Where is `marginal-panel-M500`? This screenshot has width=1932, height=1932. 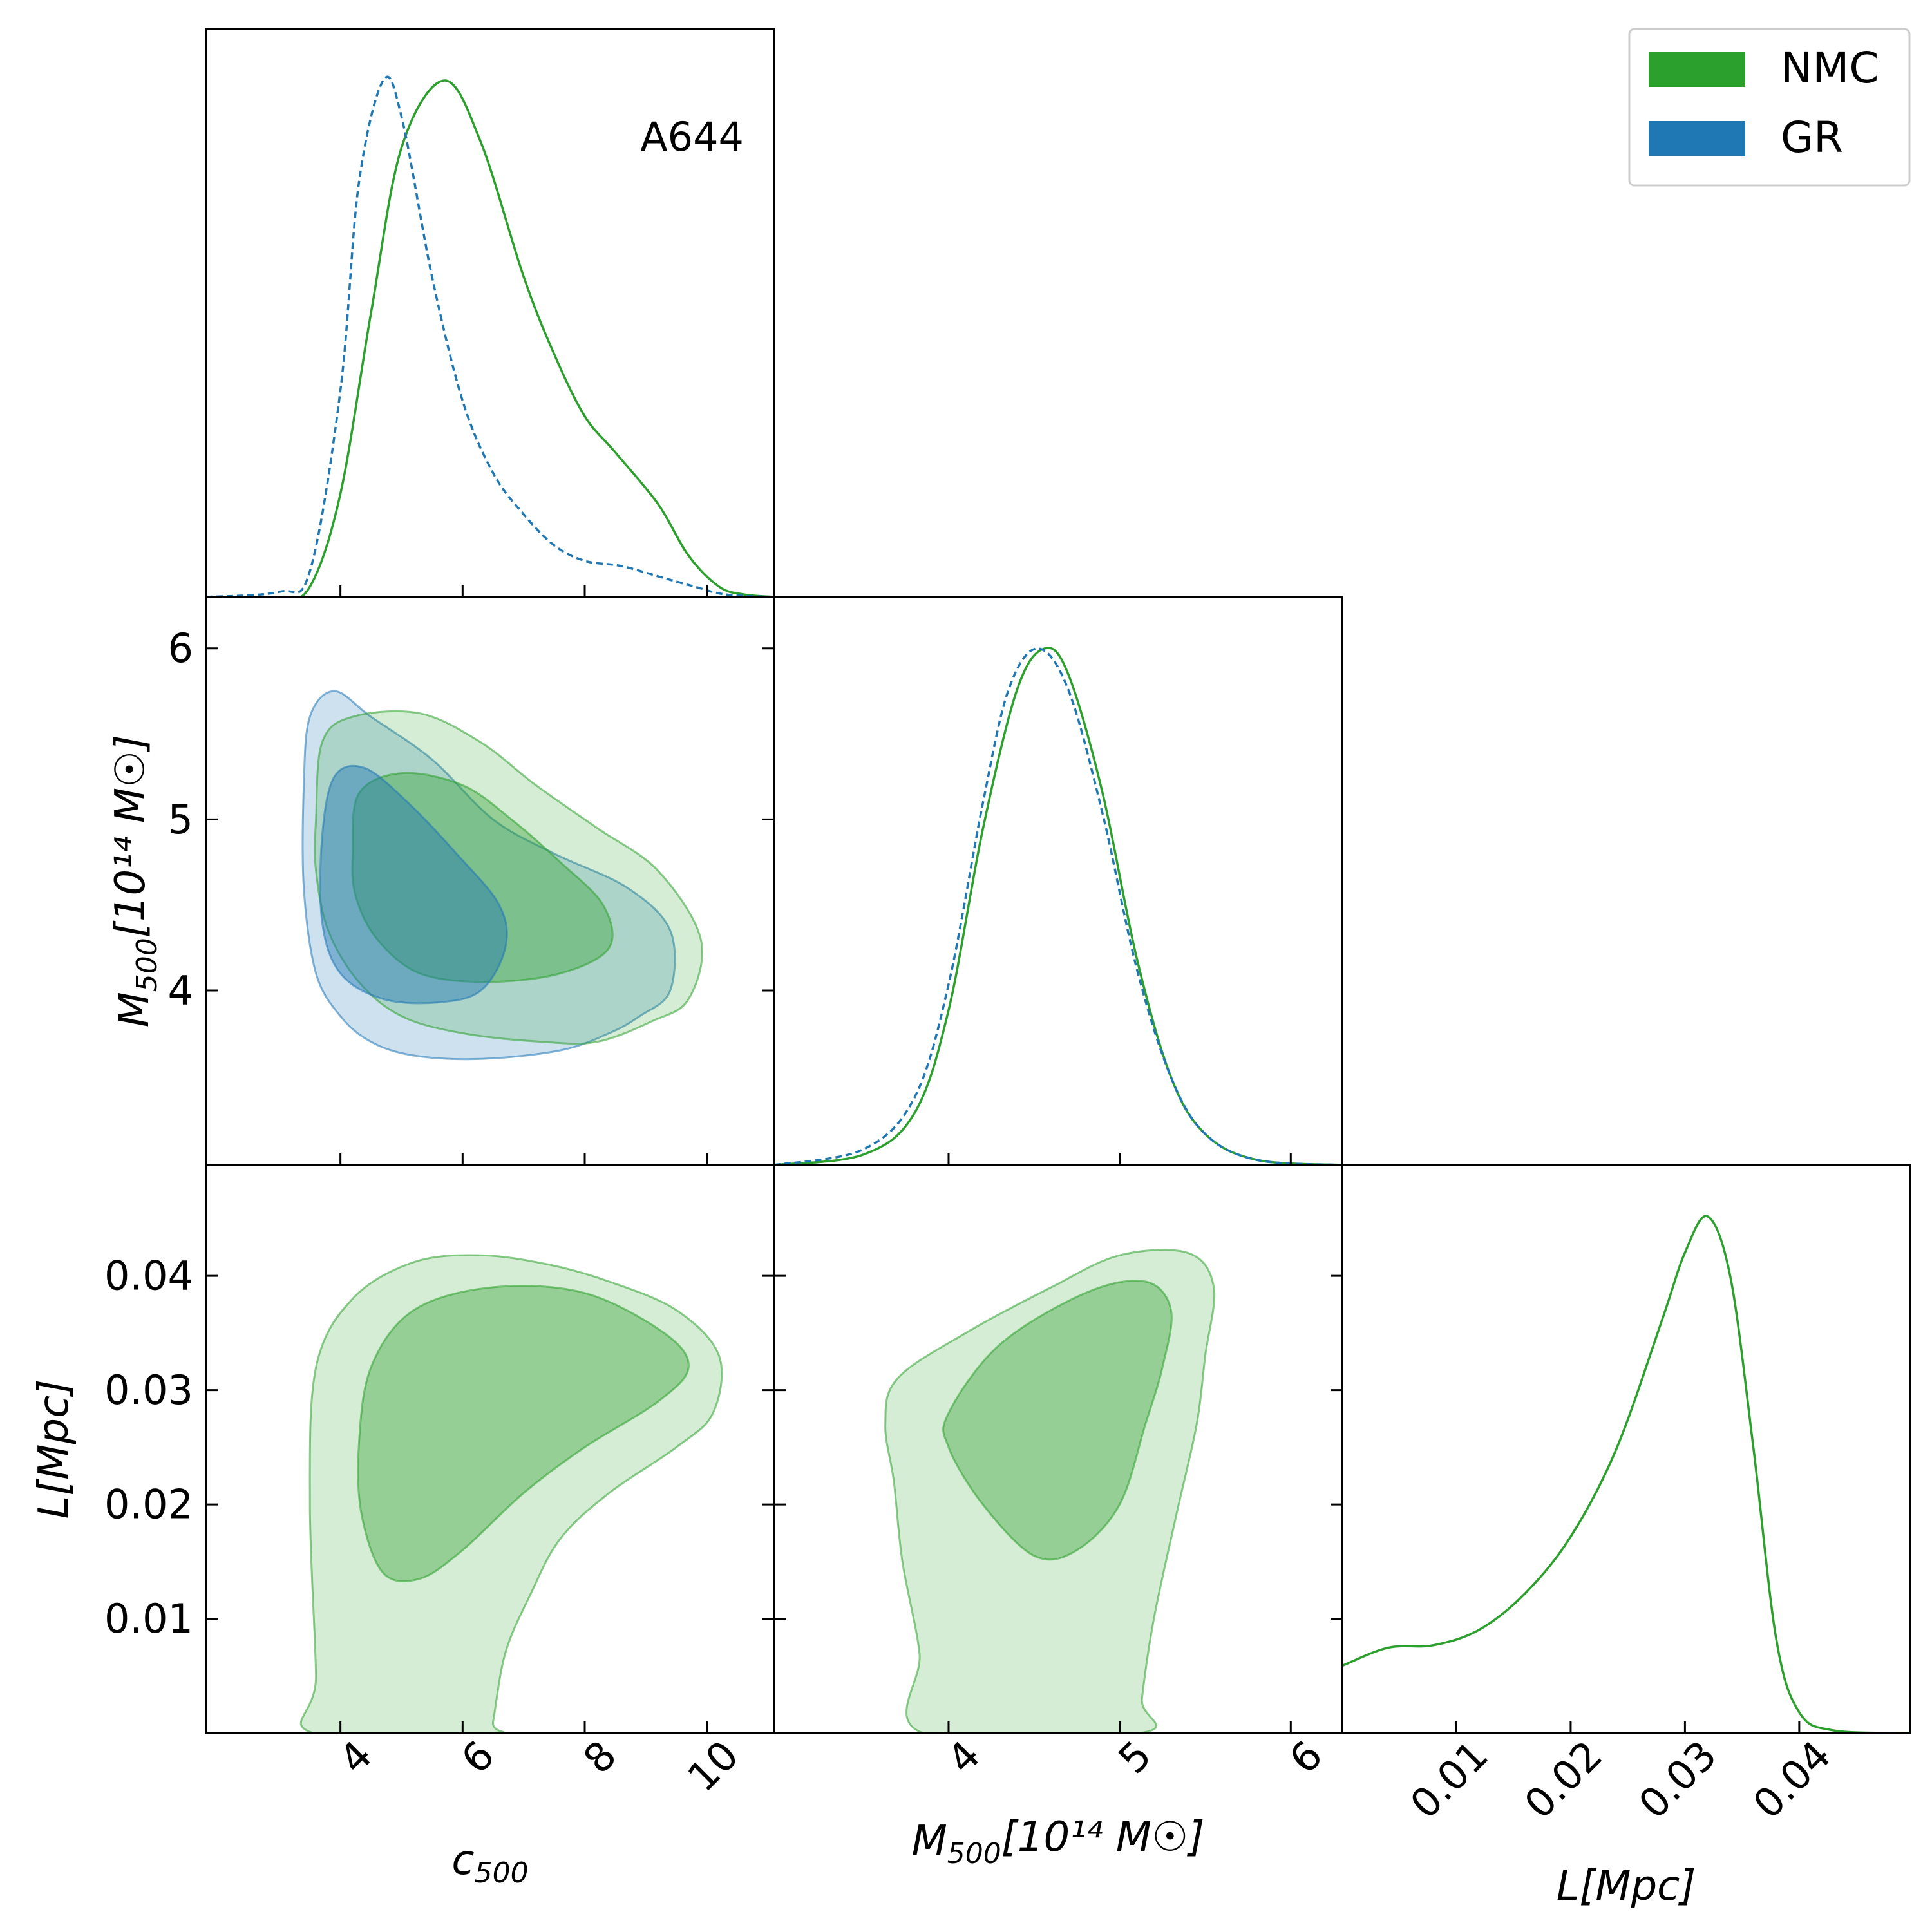 marginal-panel-M500 is located at coordinates (1058, 906).